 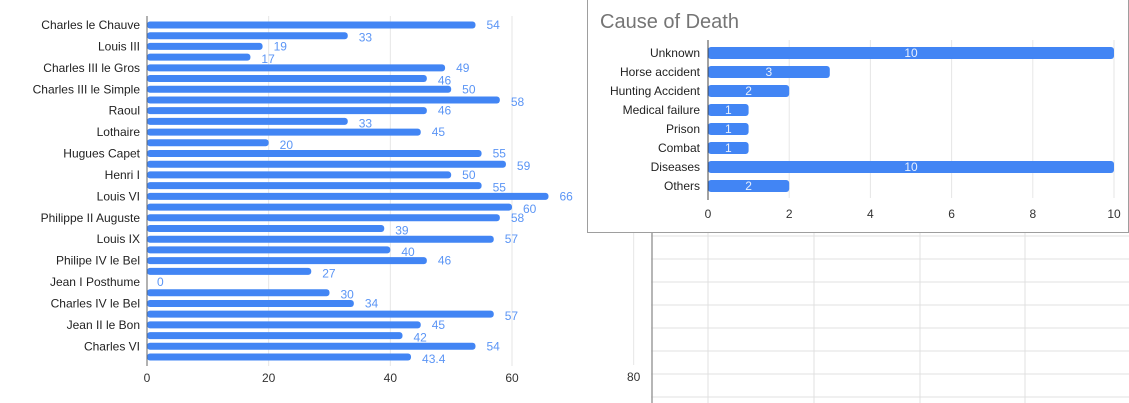 I want to click on data-label: 43.4, so click(x=434, y=359).